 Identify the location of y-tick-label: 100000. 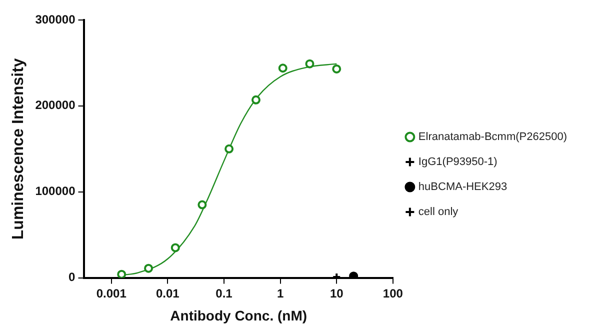
(55, 191).